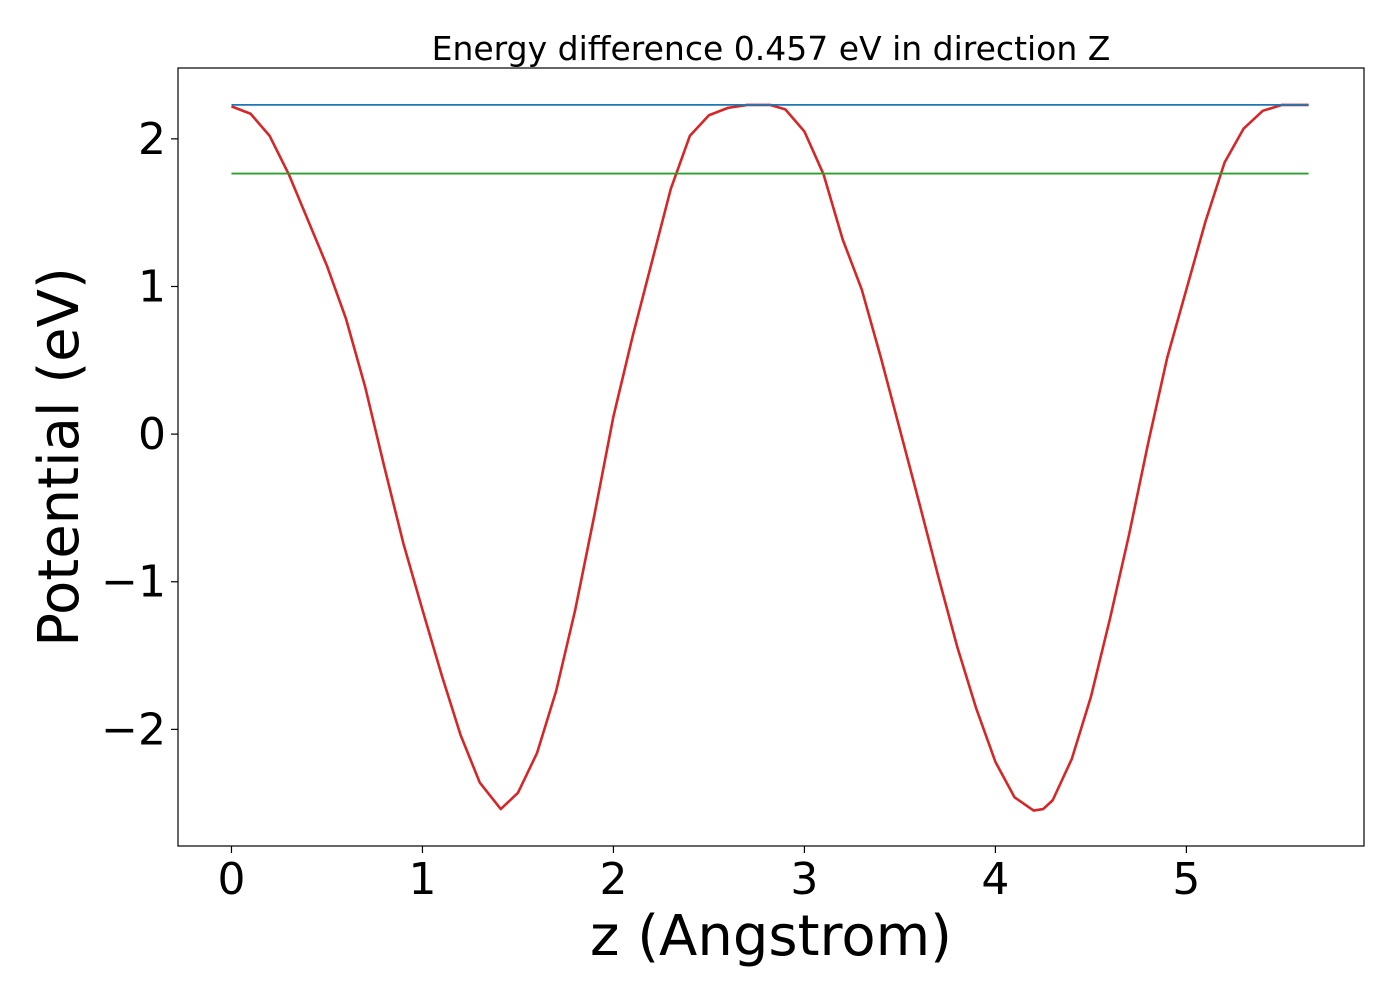 The image size is (1400, 1000). What do you see at coordinates (152, 286) in the screenshot?
I see `y-tick-label: 1` at bounding box center [152, 286].